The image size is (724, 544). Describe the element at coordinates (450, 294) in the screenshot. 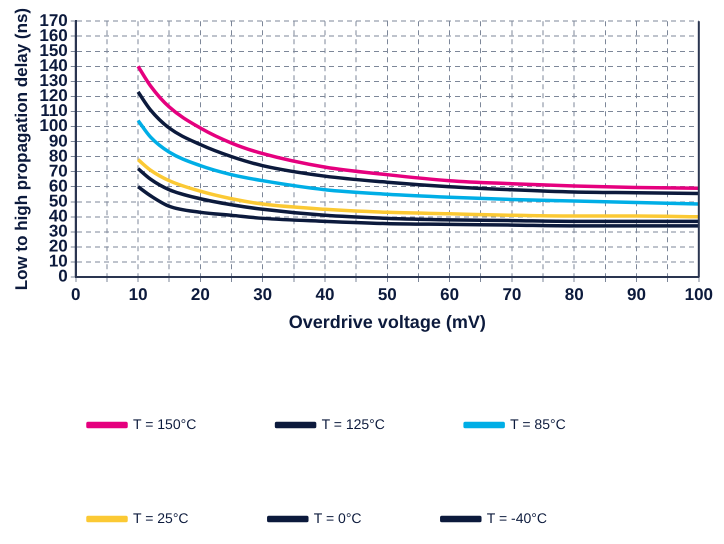

I see `x-tick-label: 60` at that location.